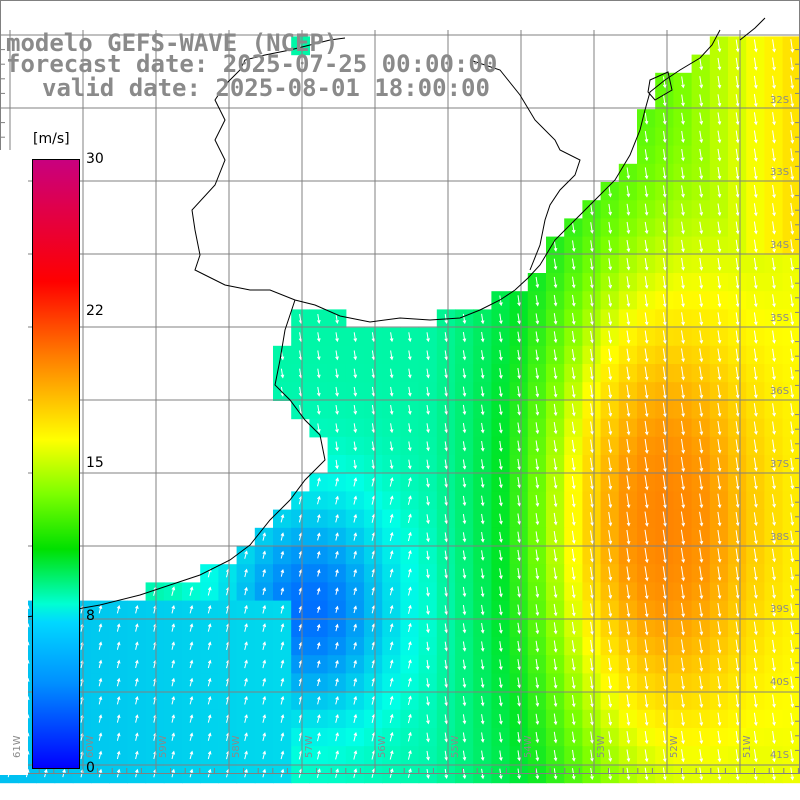  I want to click on lat-label-36s: 36S, so click(780, 391).